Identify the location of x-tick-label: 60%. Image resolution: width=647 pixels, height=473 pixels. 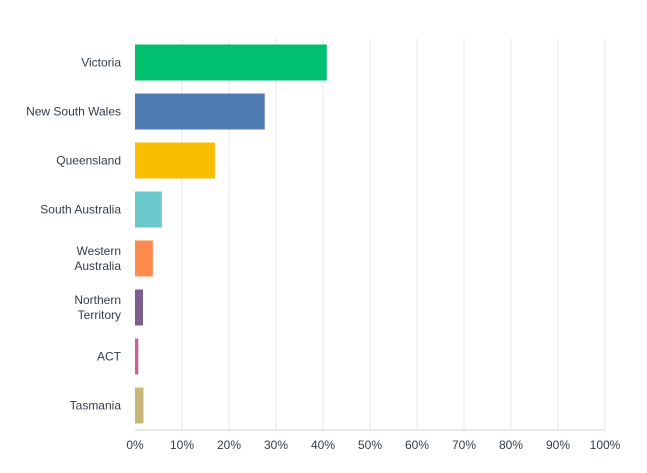
(417, 445).